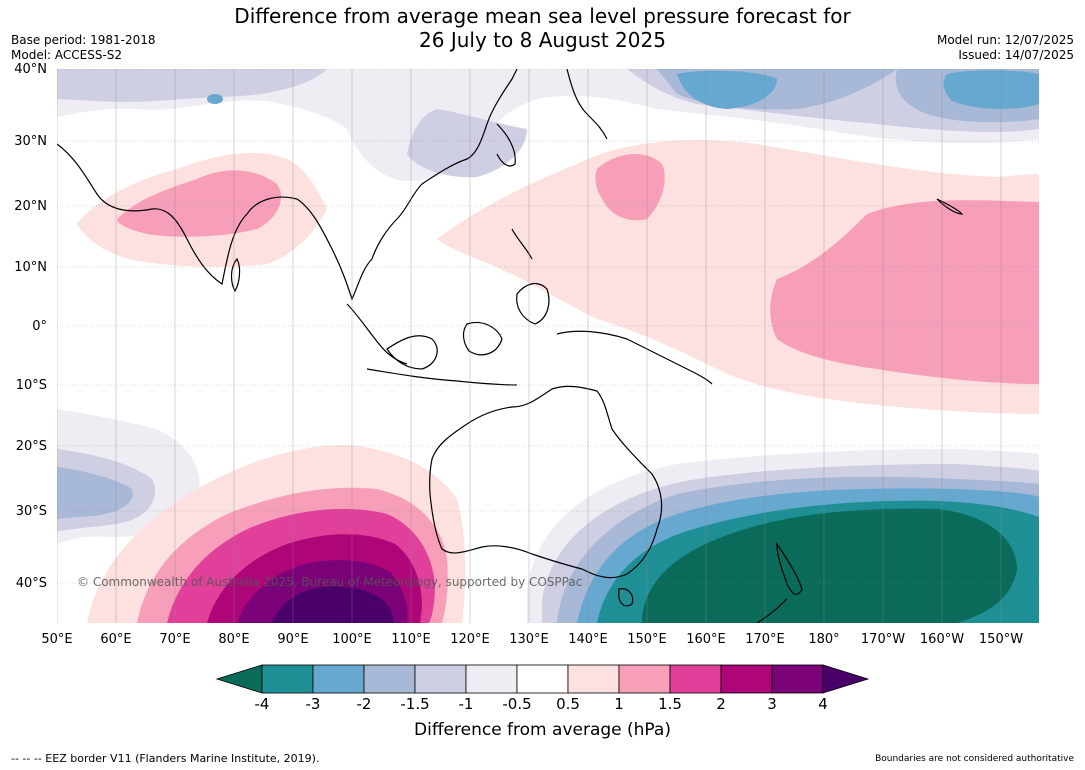 Image resolution: width=1085 pixels, height=770 pixels. Describe the element at coordinates (772, 704) in the screenshot. I see `colorbar-tick: 3` at that location.